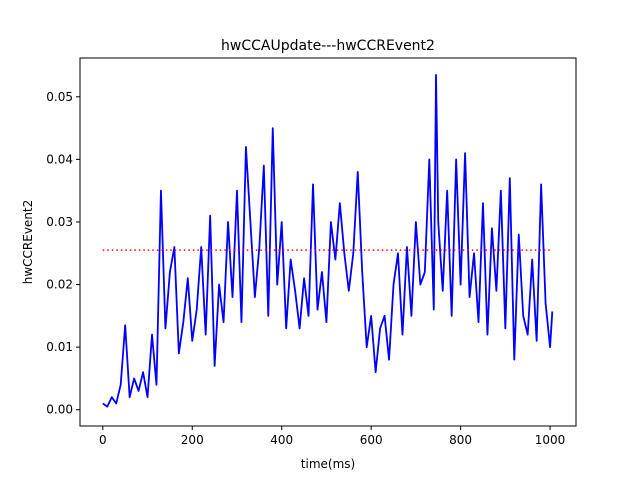  Describe the element at coordinates (59, 222) in the screenshot. I see `y-tick-label: 0.03` at that location.